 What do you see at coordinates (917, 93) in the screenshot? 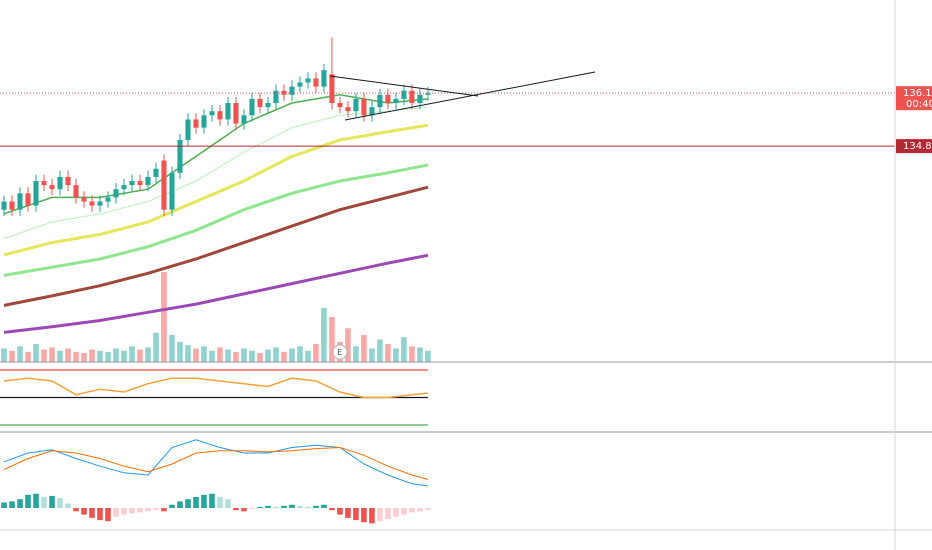
I see `last-price-label: 136.14` at bounding box center [917, 93].